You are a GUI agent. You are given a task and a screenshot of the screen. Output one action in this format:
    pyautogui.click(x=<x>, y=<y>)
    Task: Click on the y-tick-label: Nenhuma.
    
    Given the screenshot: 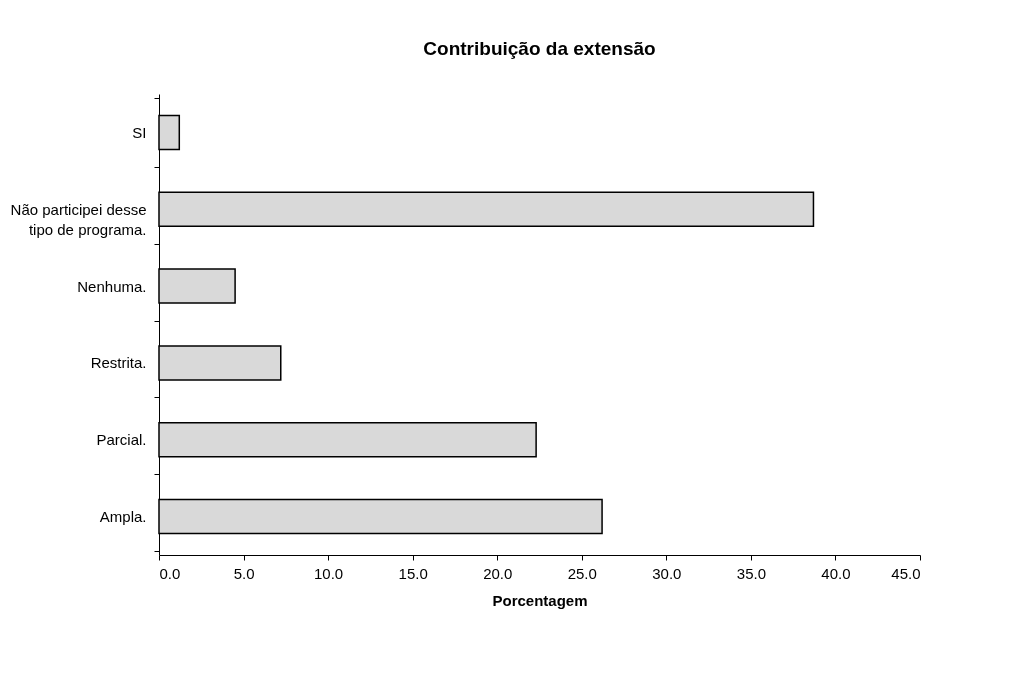 What is the action you would take?
    pyautogui.click(x=112, y=286)
    